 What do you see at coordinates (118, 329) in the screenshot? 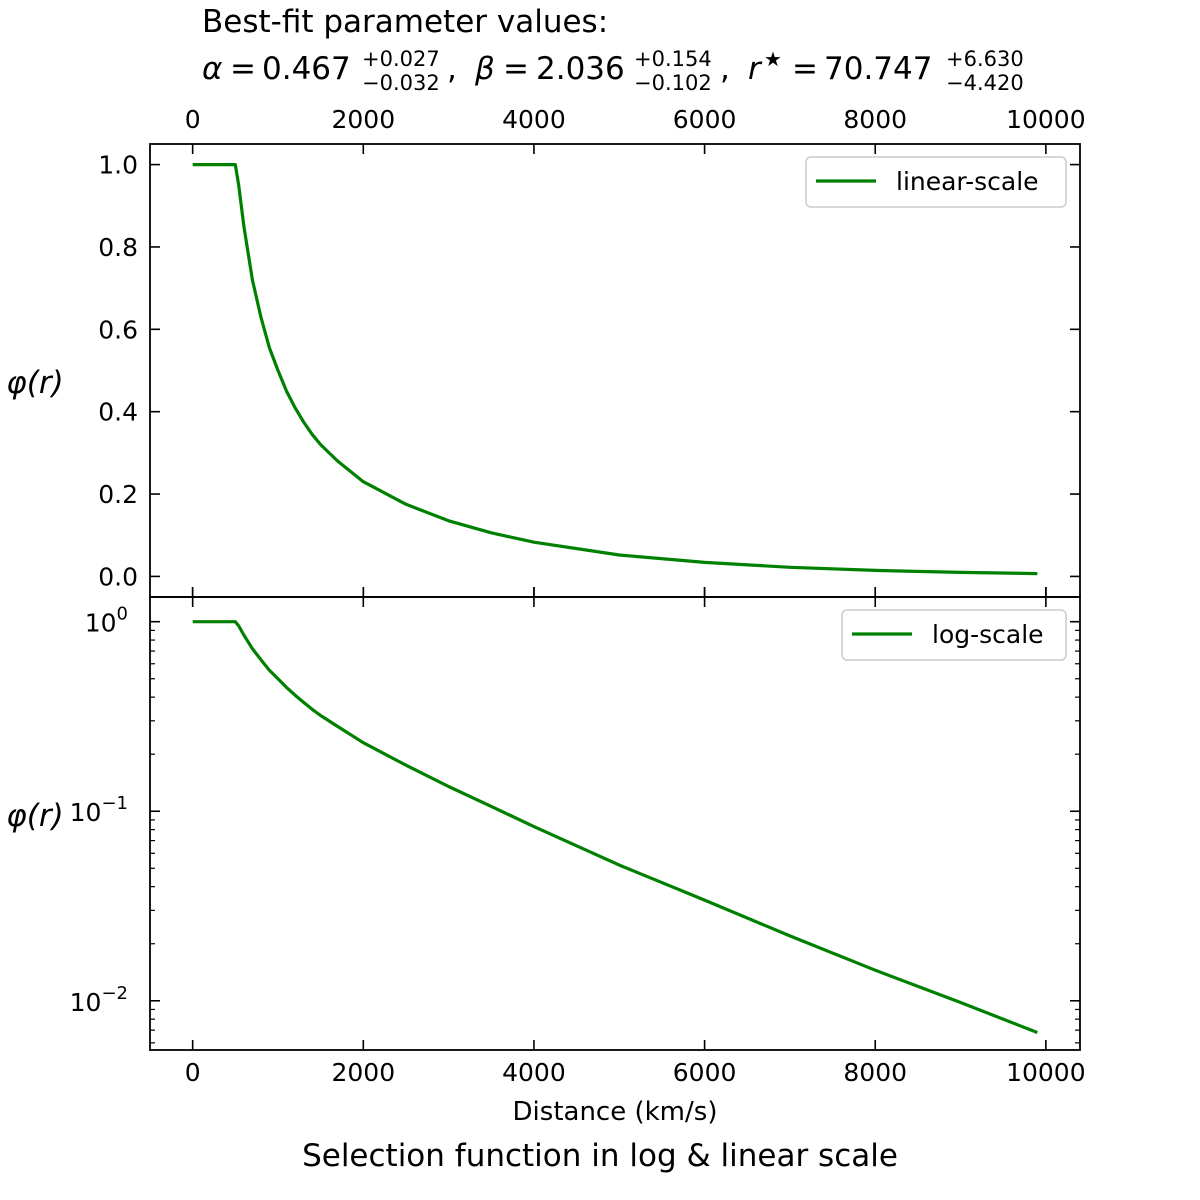
I see `y-tick-label: 0.6` at bounding box center [118, 329].